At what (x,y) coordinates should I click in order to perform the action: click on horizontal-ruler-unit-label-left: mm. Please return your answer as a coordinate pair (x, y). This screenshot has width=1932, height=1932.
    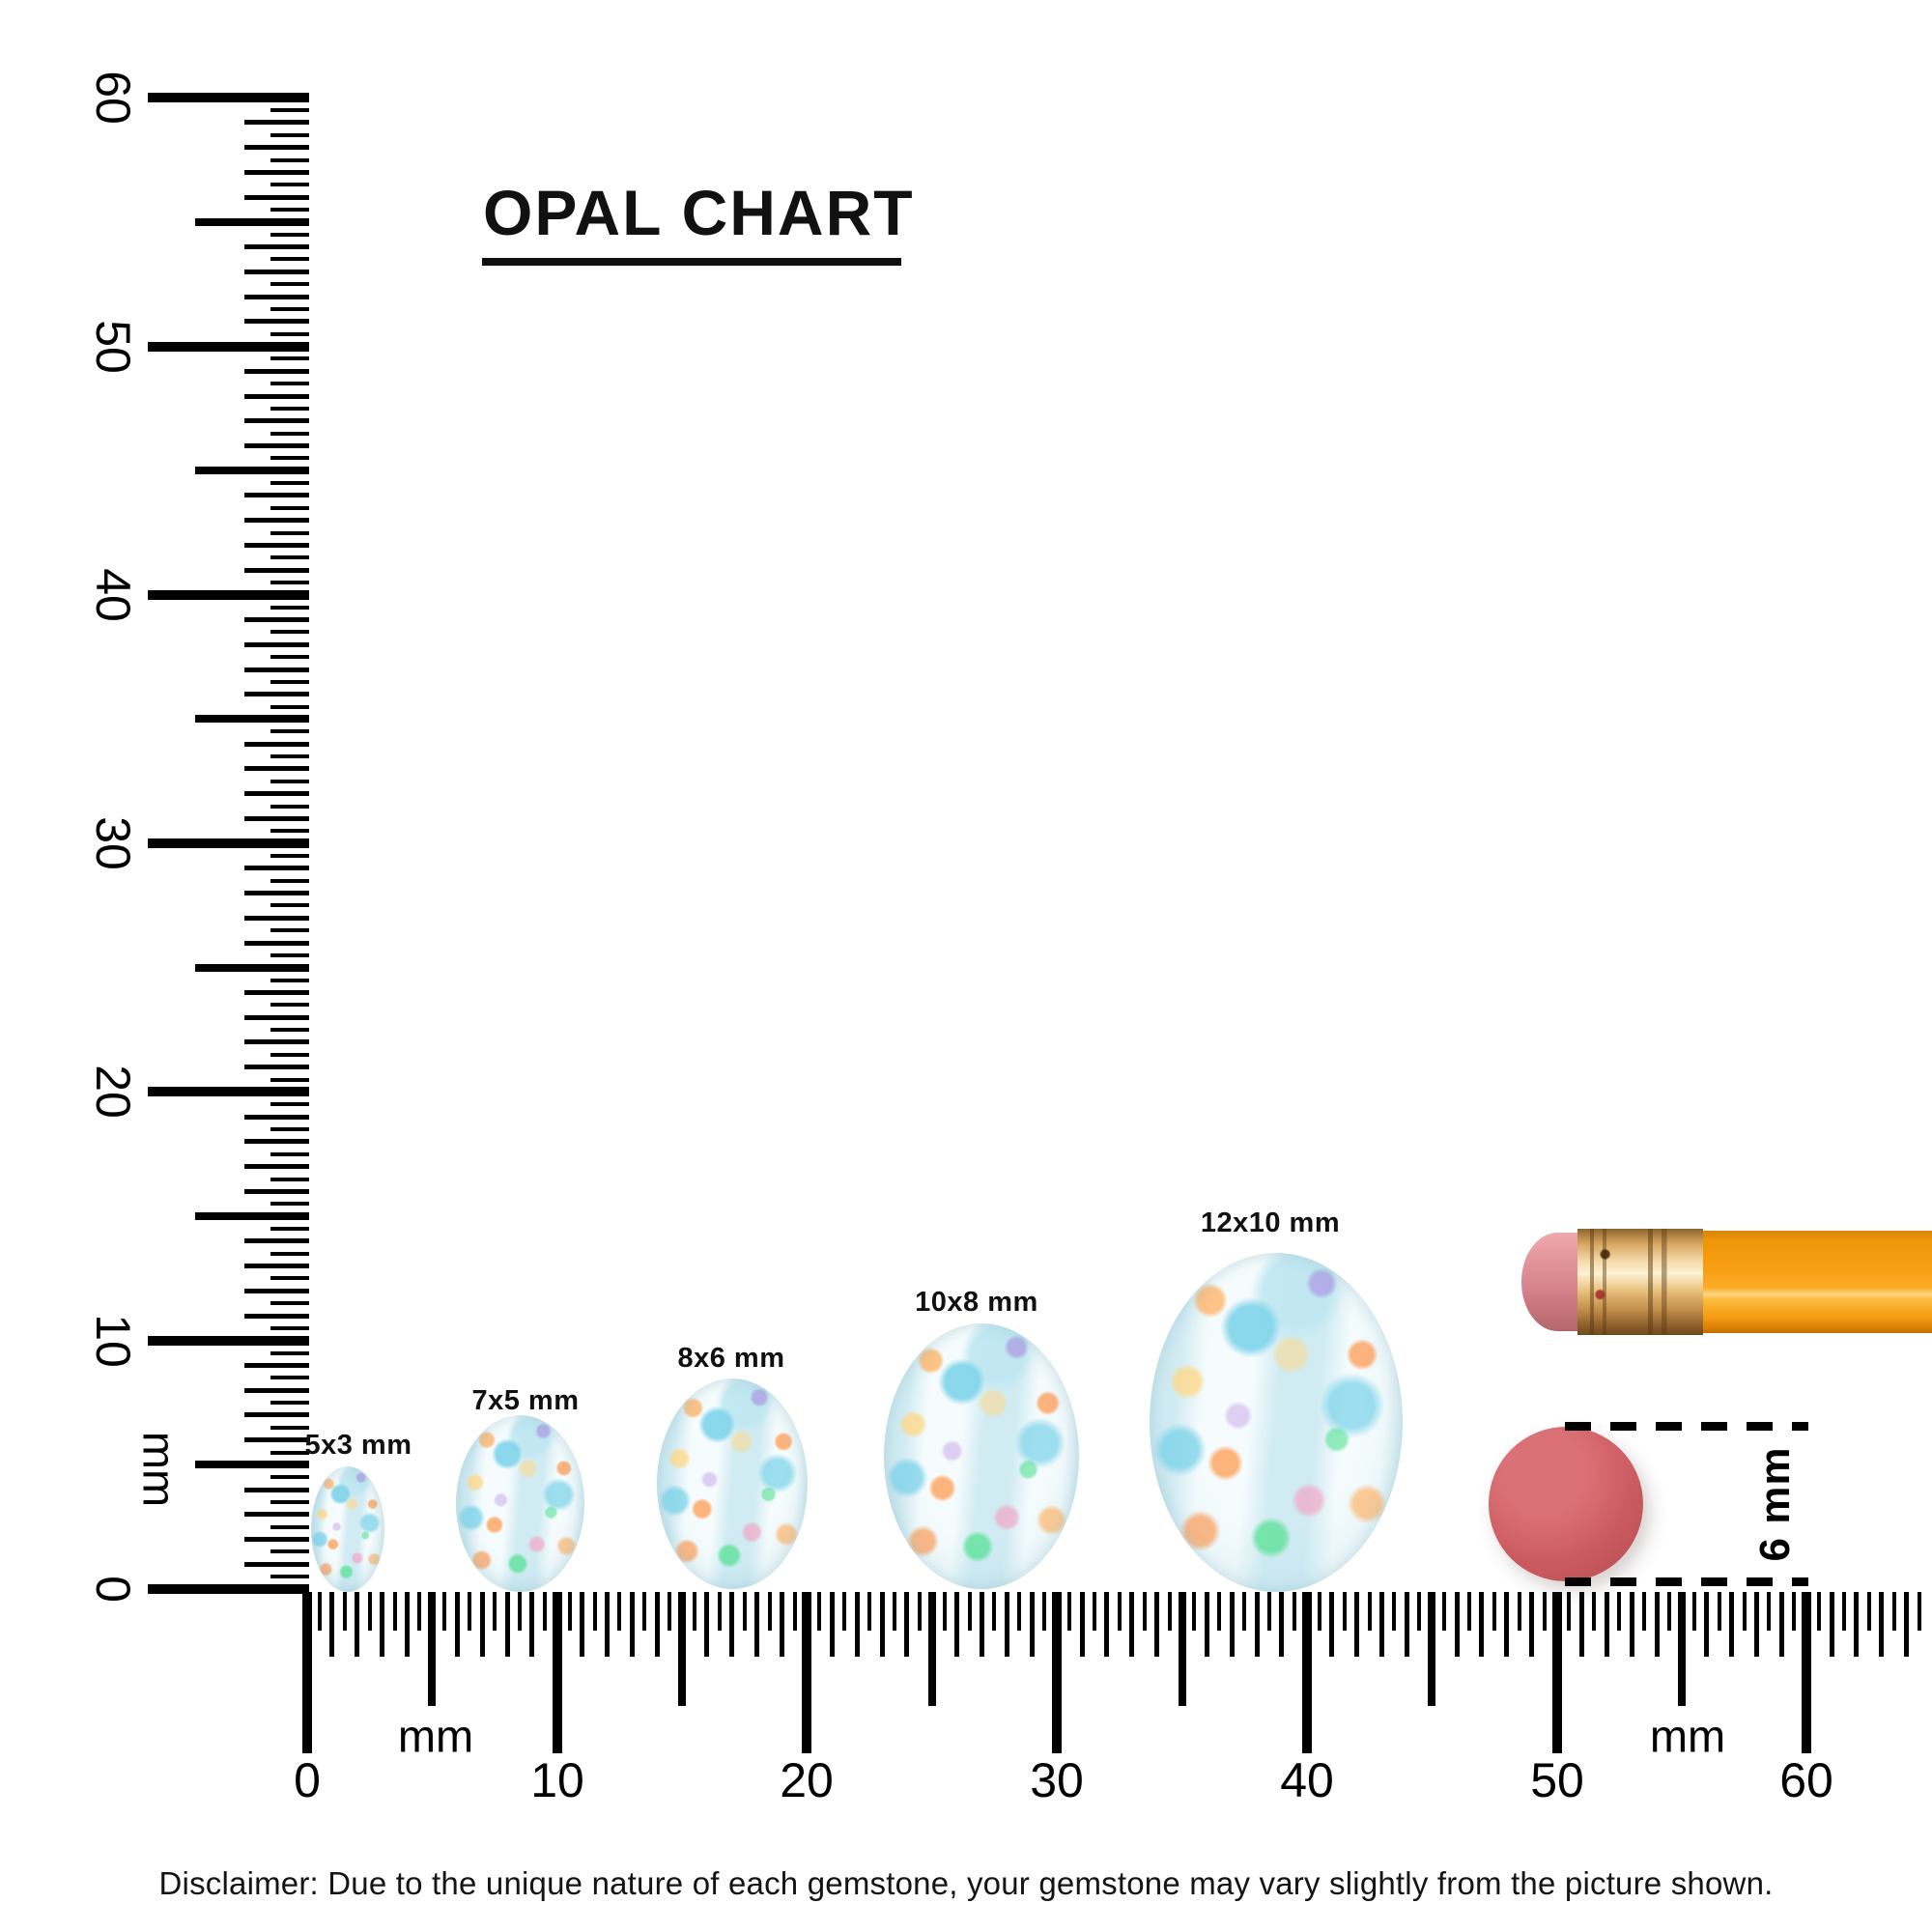
    Looking at the image, I should click on (435, 1736).